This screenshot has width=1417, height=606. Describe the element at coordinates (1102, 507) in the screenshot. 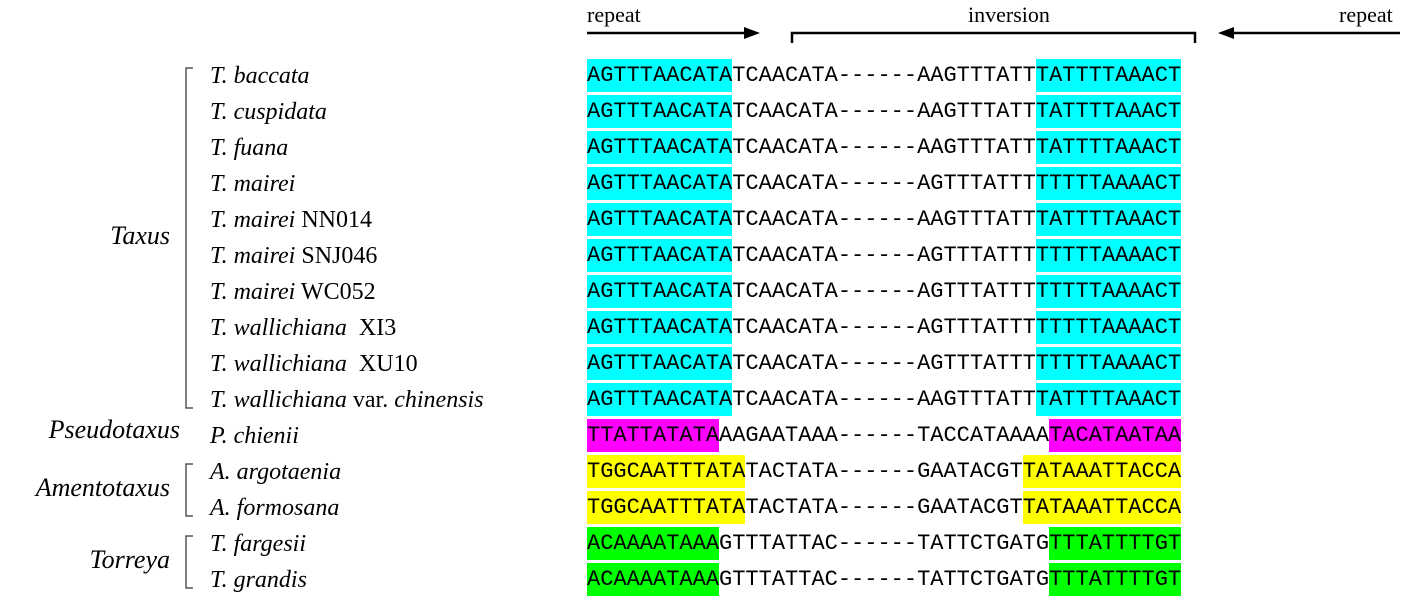

I see `repeat-right-segment: TATAAATTACCA` at that location.